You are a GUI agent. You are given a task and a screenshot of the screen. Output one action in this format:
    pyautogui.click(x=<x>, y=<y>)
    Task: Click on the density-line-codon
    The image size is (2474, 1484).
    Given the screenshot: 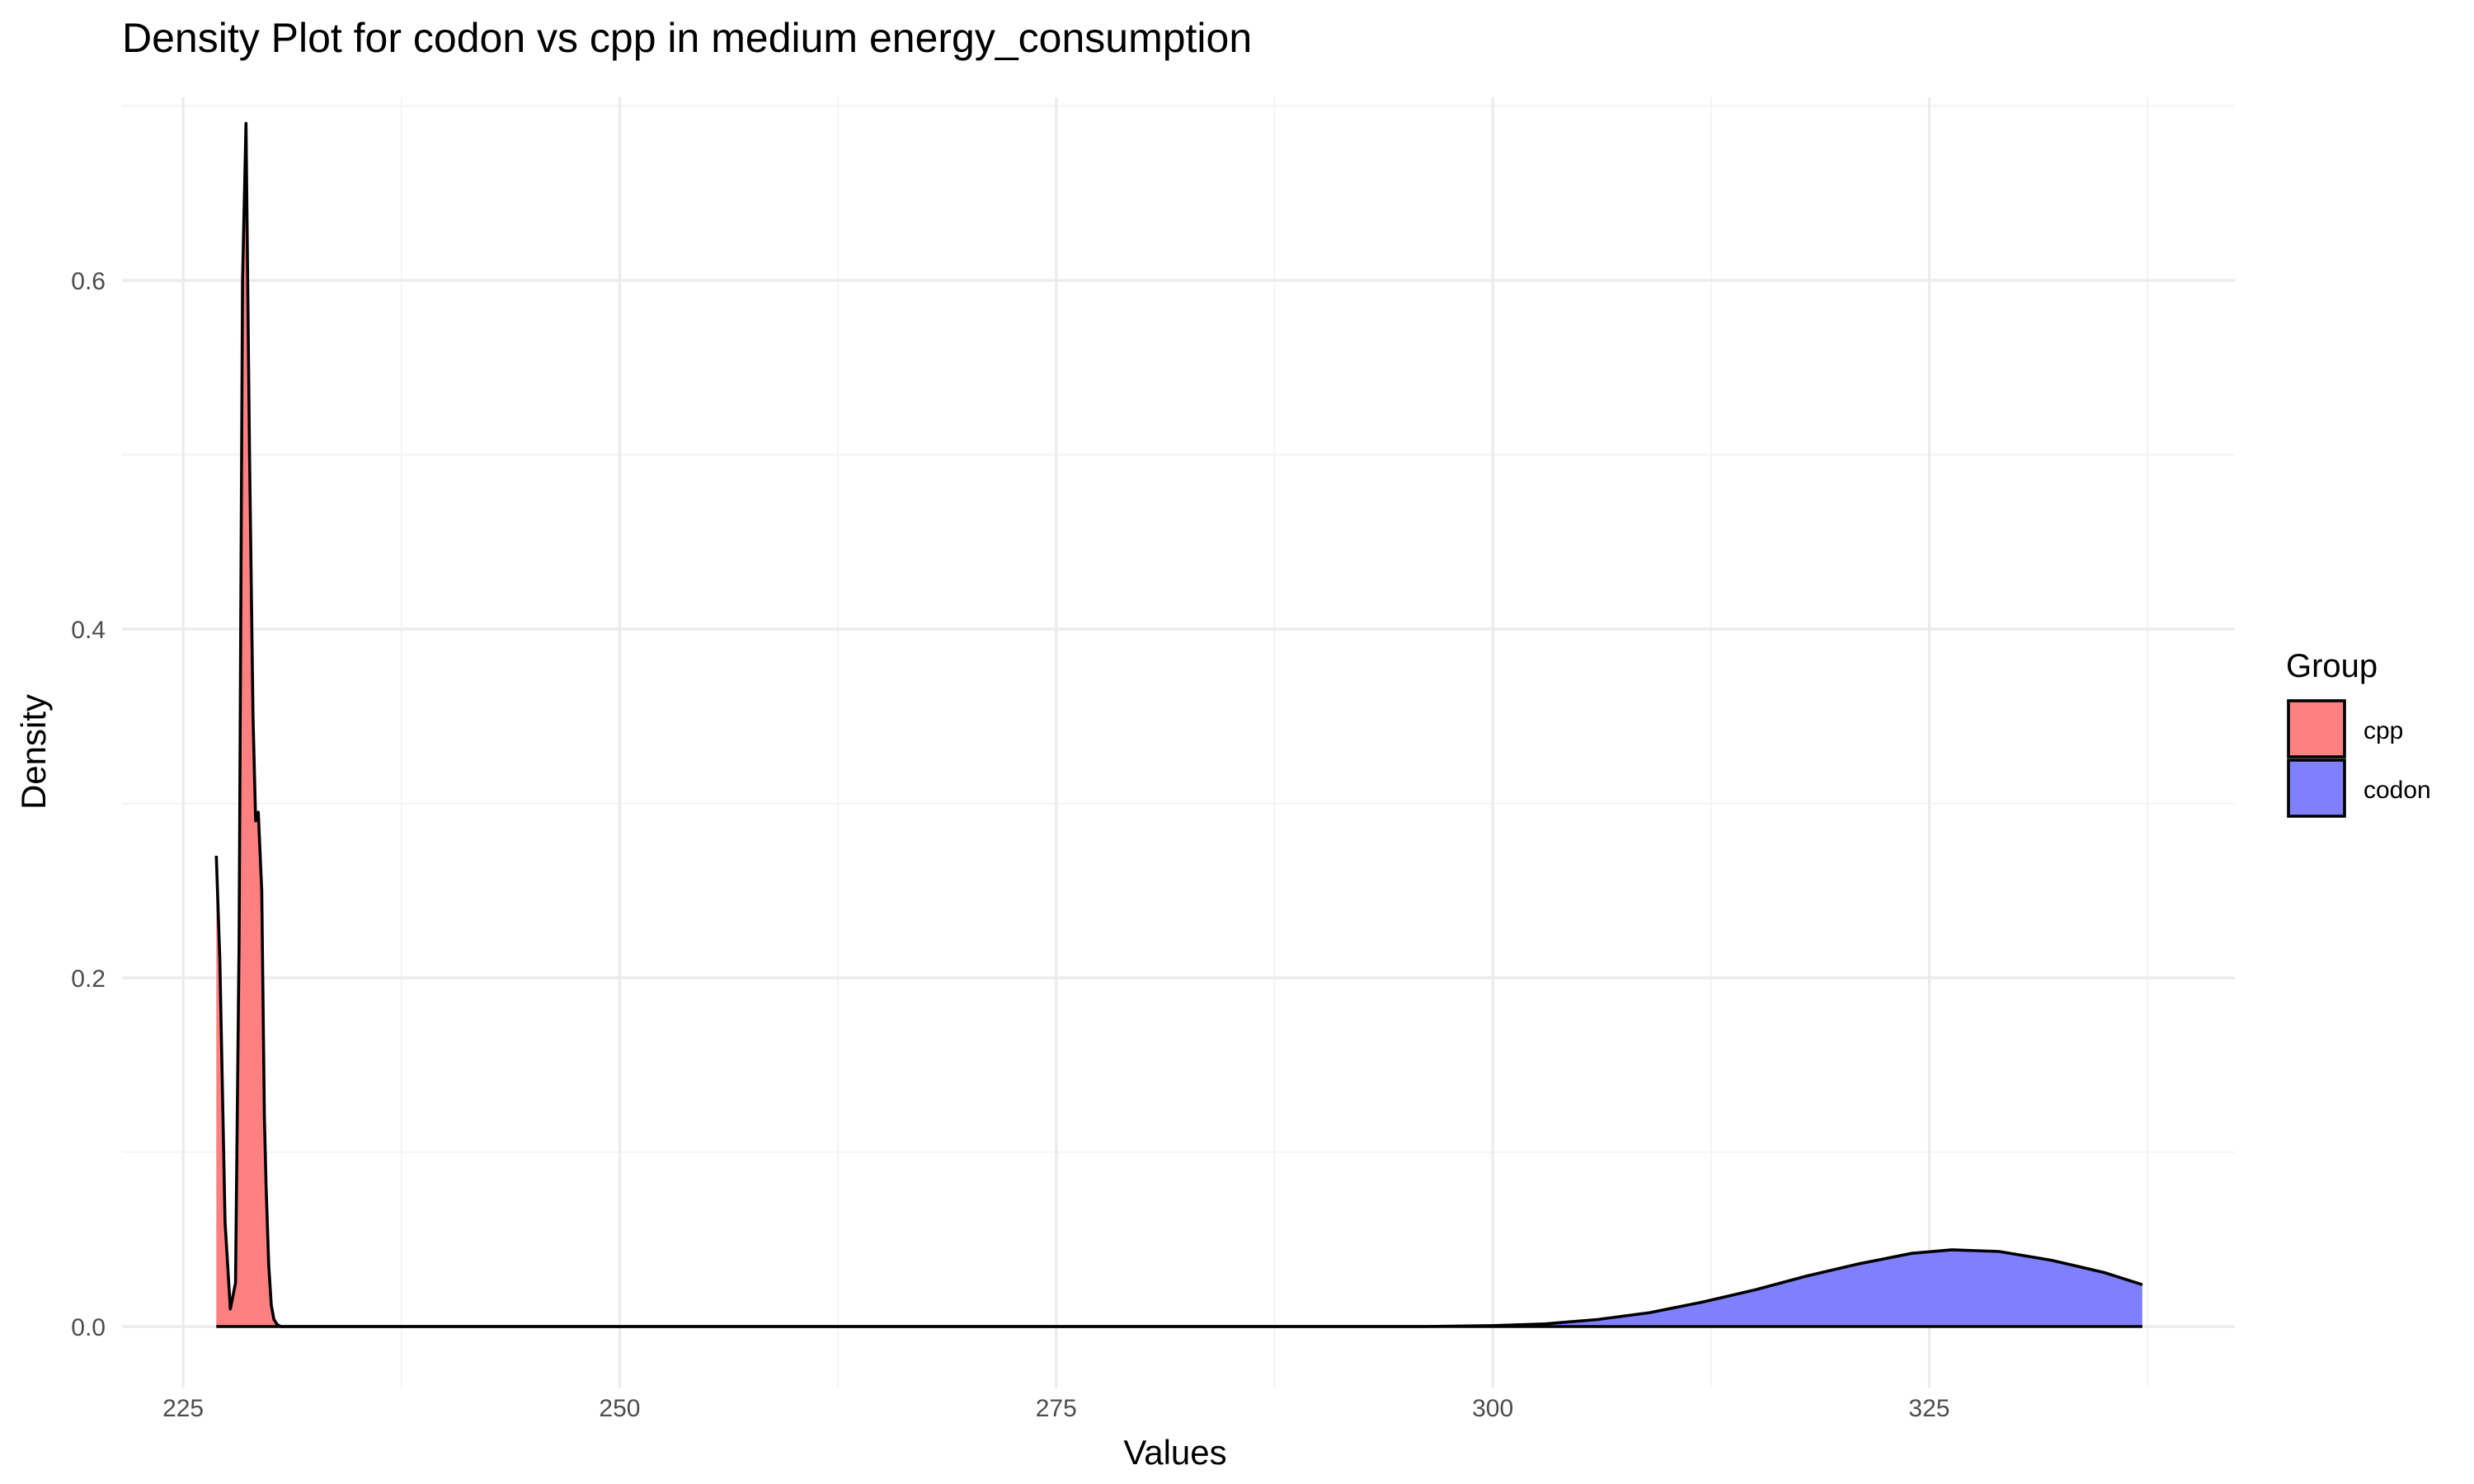 What is the action you would take?
    pyautogui.click(x=1179, y=1288)
    